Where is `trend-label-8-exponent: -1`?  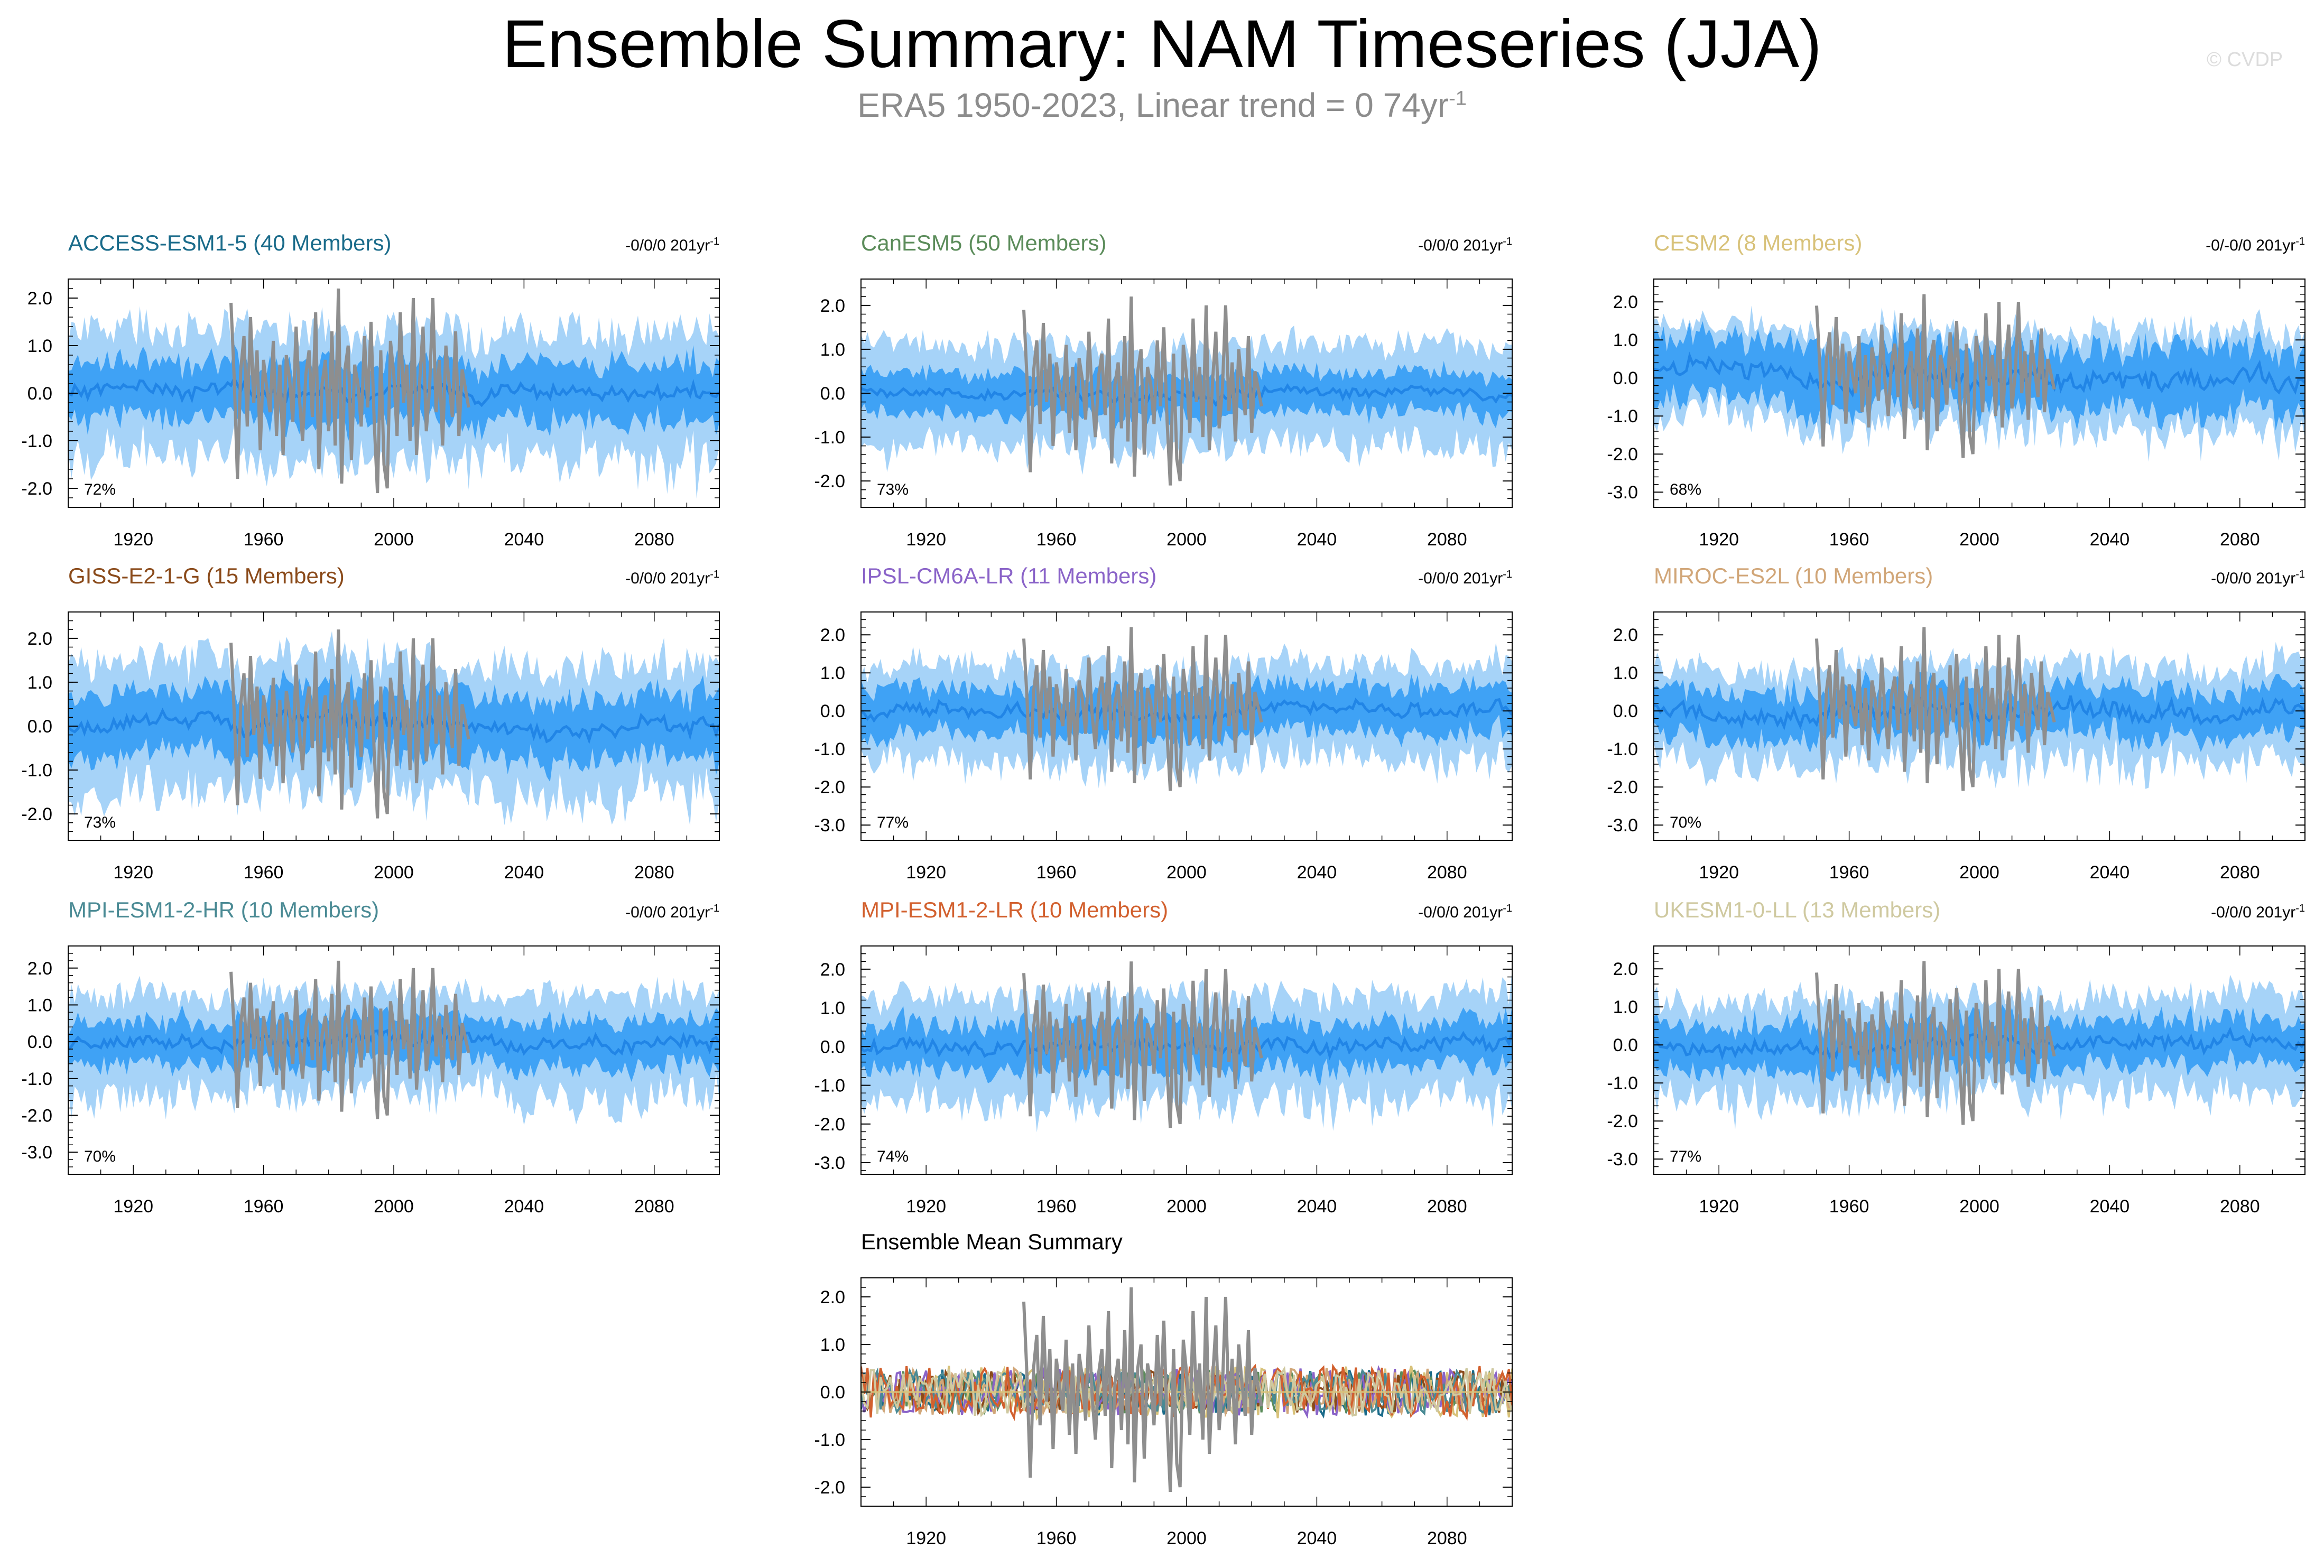 trend-label-8-exponent: -1 is located at coordinates (2300, 909).